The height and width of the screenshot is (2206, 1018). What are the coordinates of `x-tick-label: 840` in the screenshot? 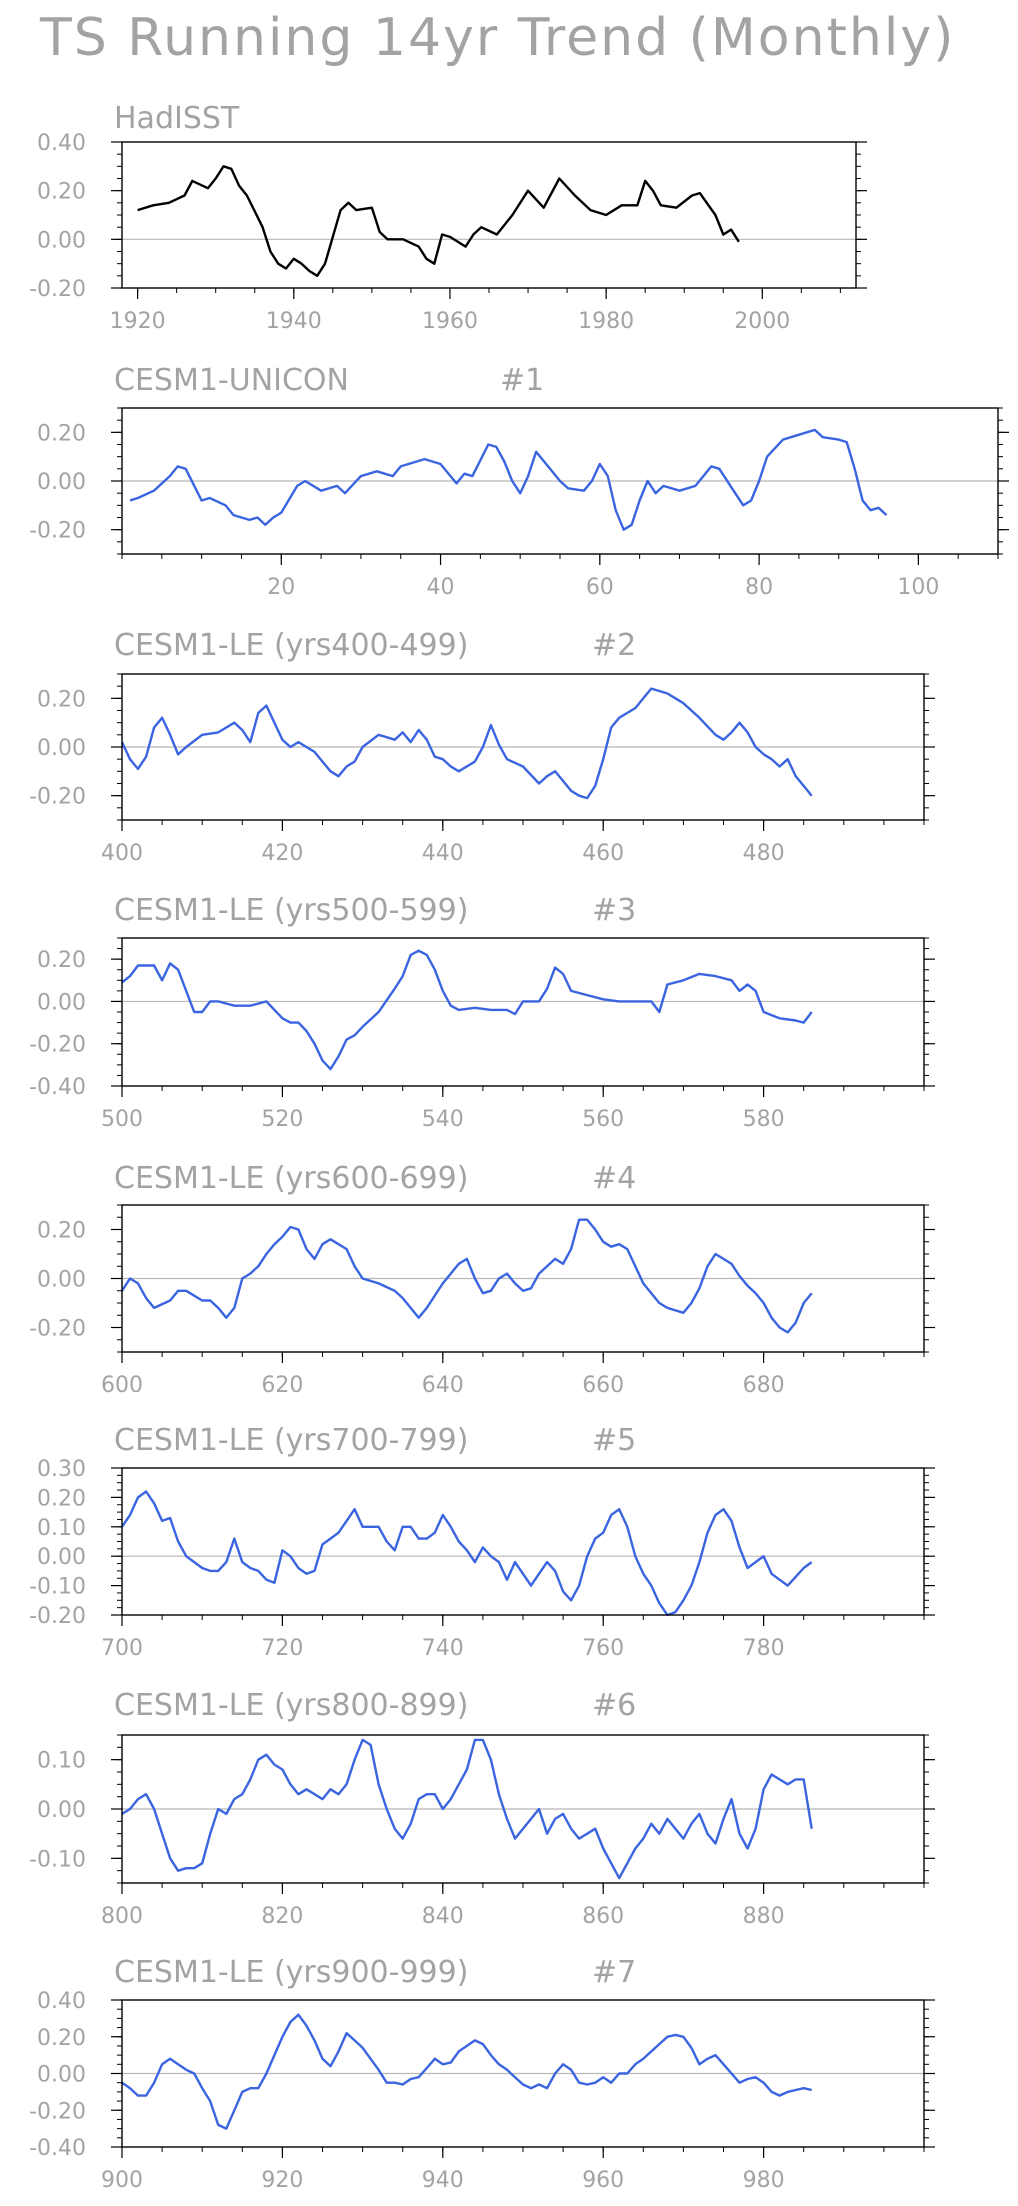 It's located at (443, 1916).